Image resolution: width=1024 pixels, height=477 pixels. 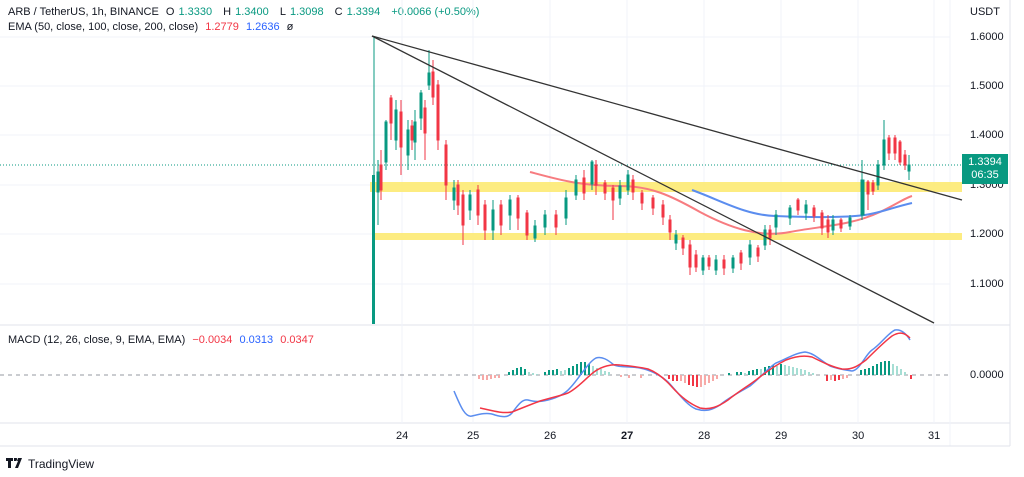 What do you see at coordinates (83, 12) in the screenshot?
I see `symbol-title: ARB / TetherUS, 1h, BINANCE` at bounding box center [83, 12].